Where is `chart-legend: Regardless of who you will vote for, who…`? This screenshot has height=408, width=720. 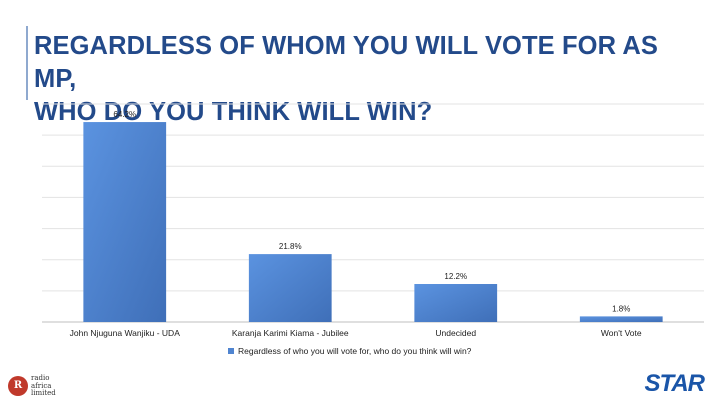 chart-legend: Regardless of who you will vote for, who… is located at coordinates (349, 351).